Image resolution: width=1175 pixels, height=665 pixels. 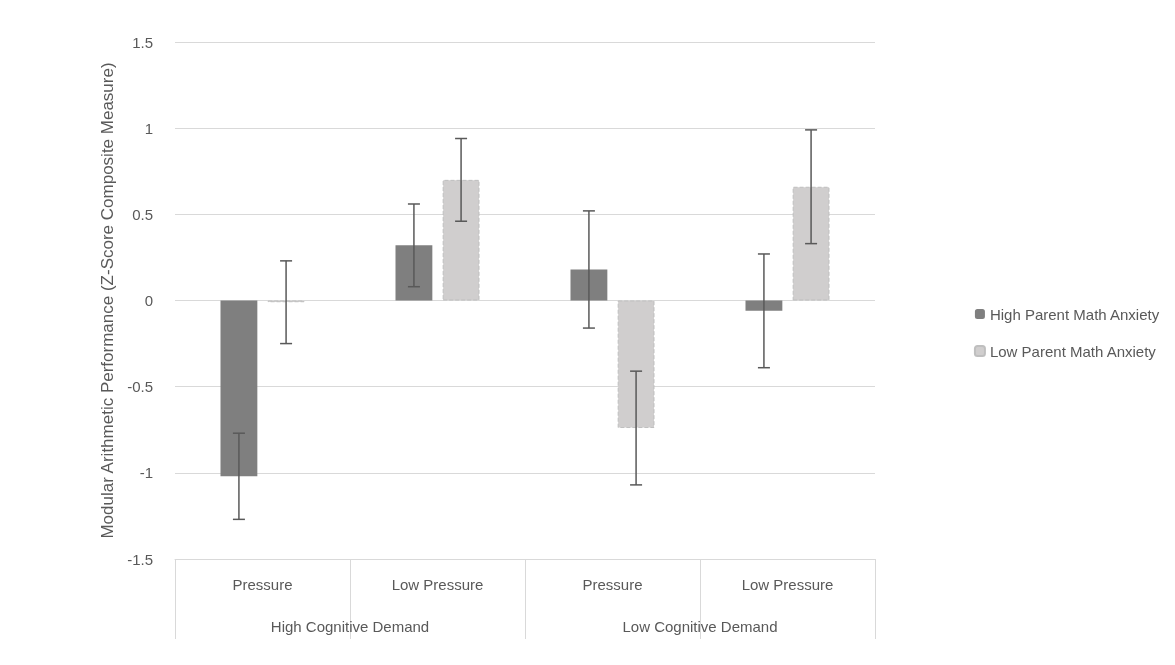 I want to click on y-axis-title: Modular Arithmetic Performance (Z-Score Composite Measure), so click(x=108, y=300).